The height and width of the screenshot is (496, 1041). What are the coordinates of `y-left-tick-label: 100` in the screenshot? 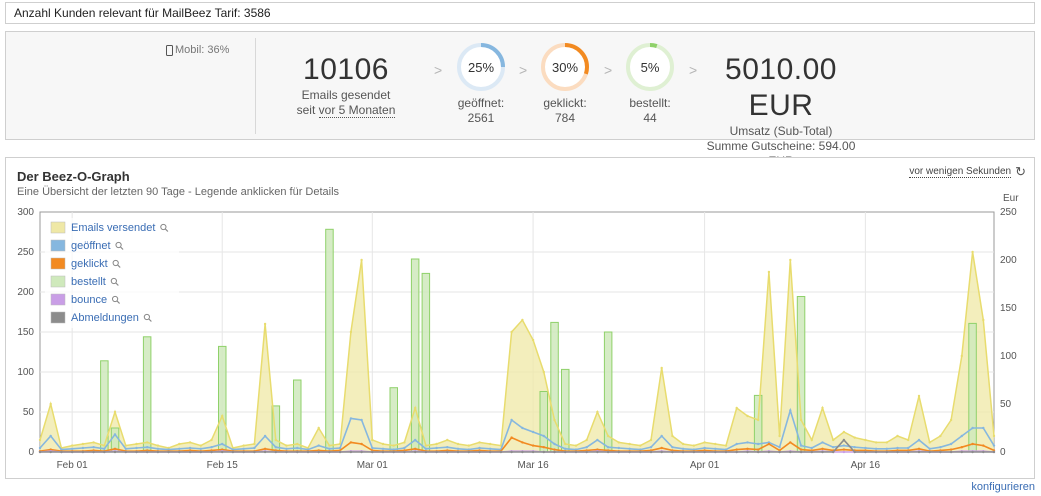 It's located at (25, 372).